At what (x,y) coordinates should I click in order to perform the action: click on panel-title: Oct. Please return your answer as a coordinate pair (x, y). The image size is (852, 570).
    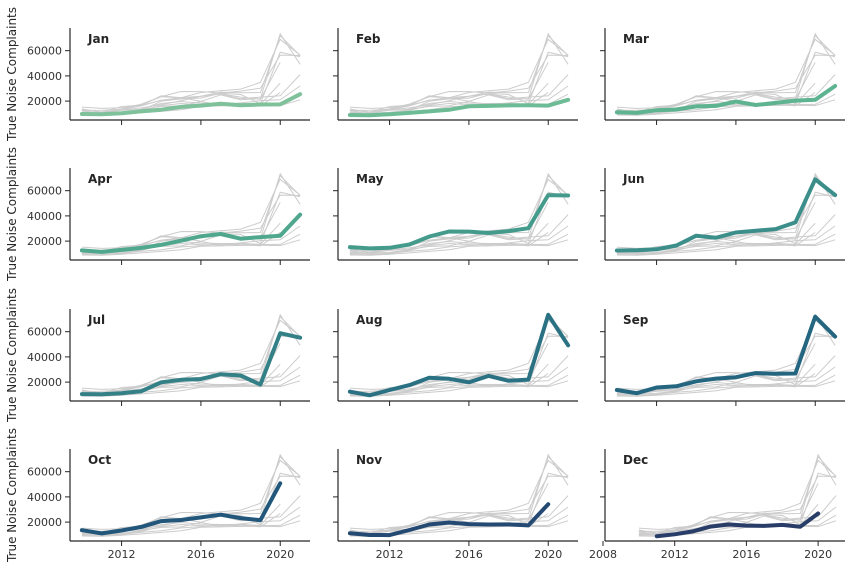
    Looking at the image, I should click on (99, 460).